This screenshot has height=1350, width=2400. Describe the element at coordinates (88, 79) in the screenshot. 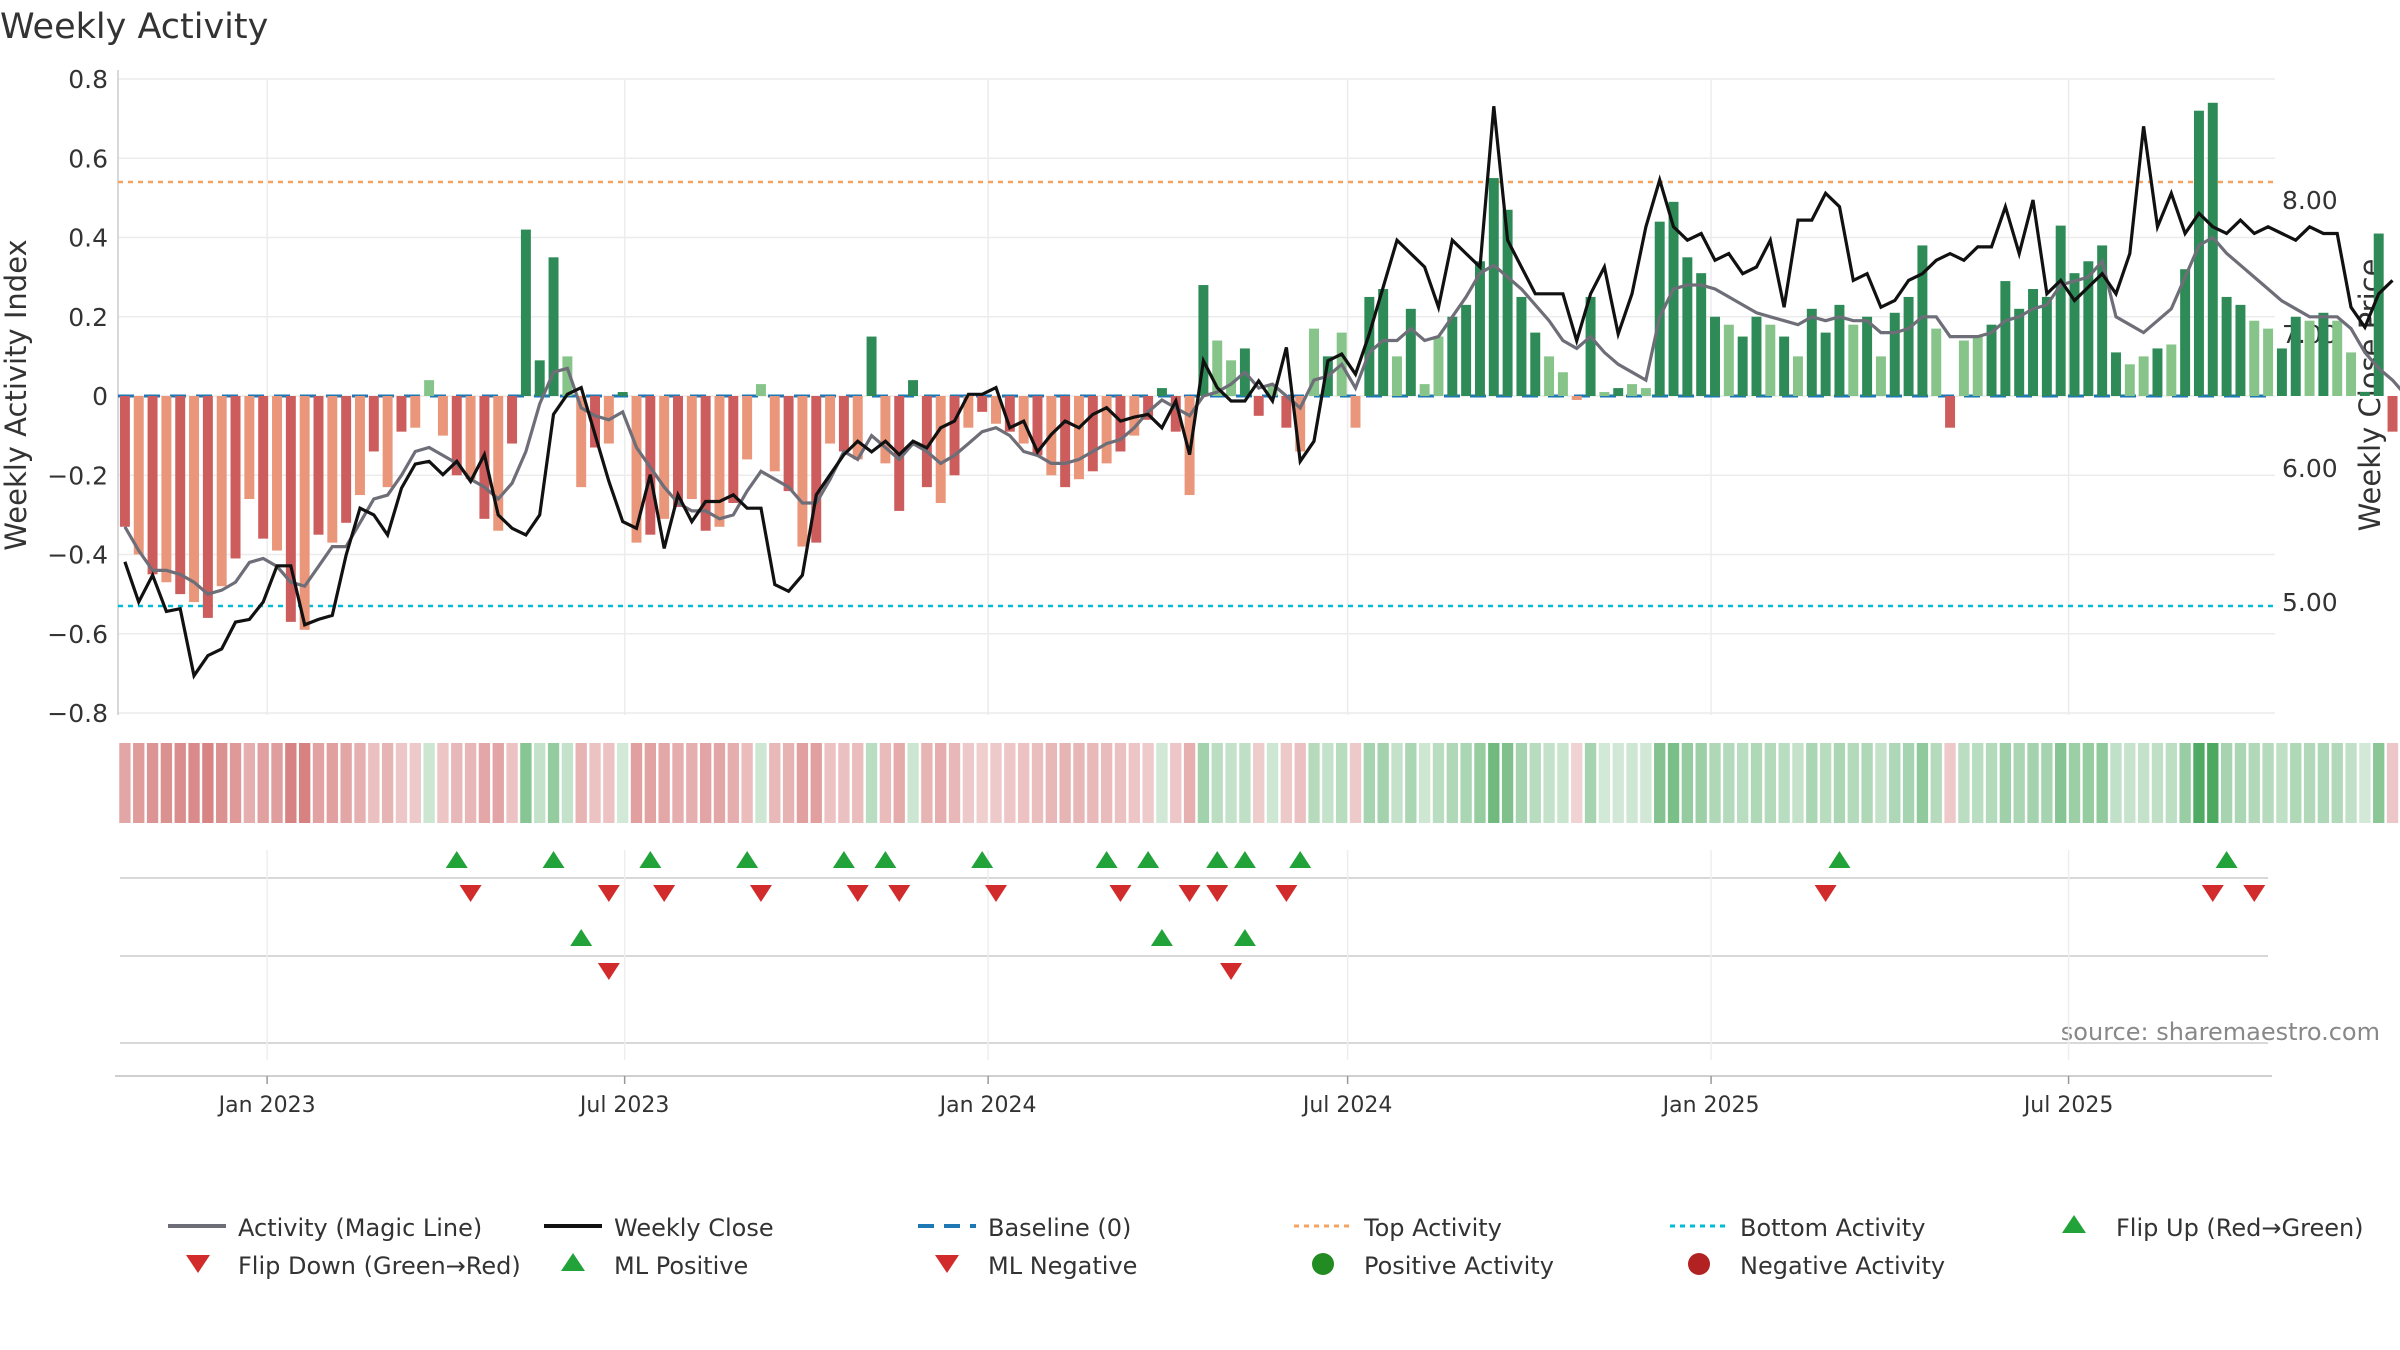

I see `y-tick-label: 0.8` at that location.